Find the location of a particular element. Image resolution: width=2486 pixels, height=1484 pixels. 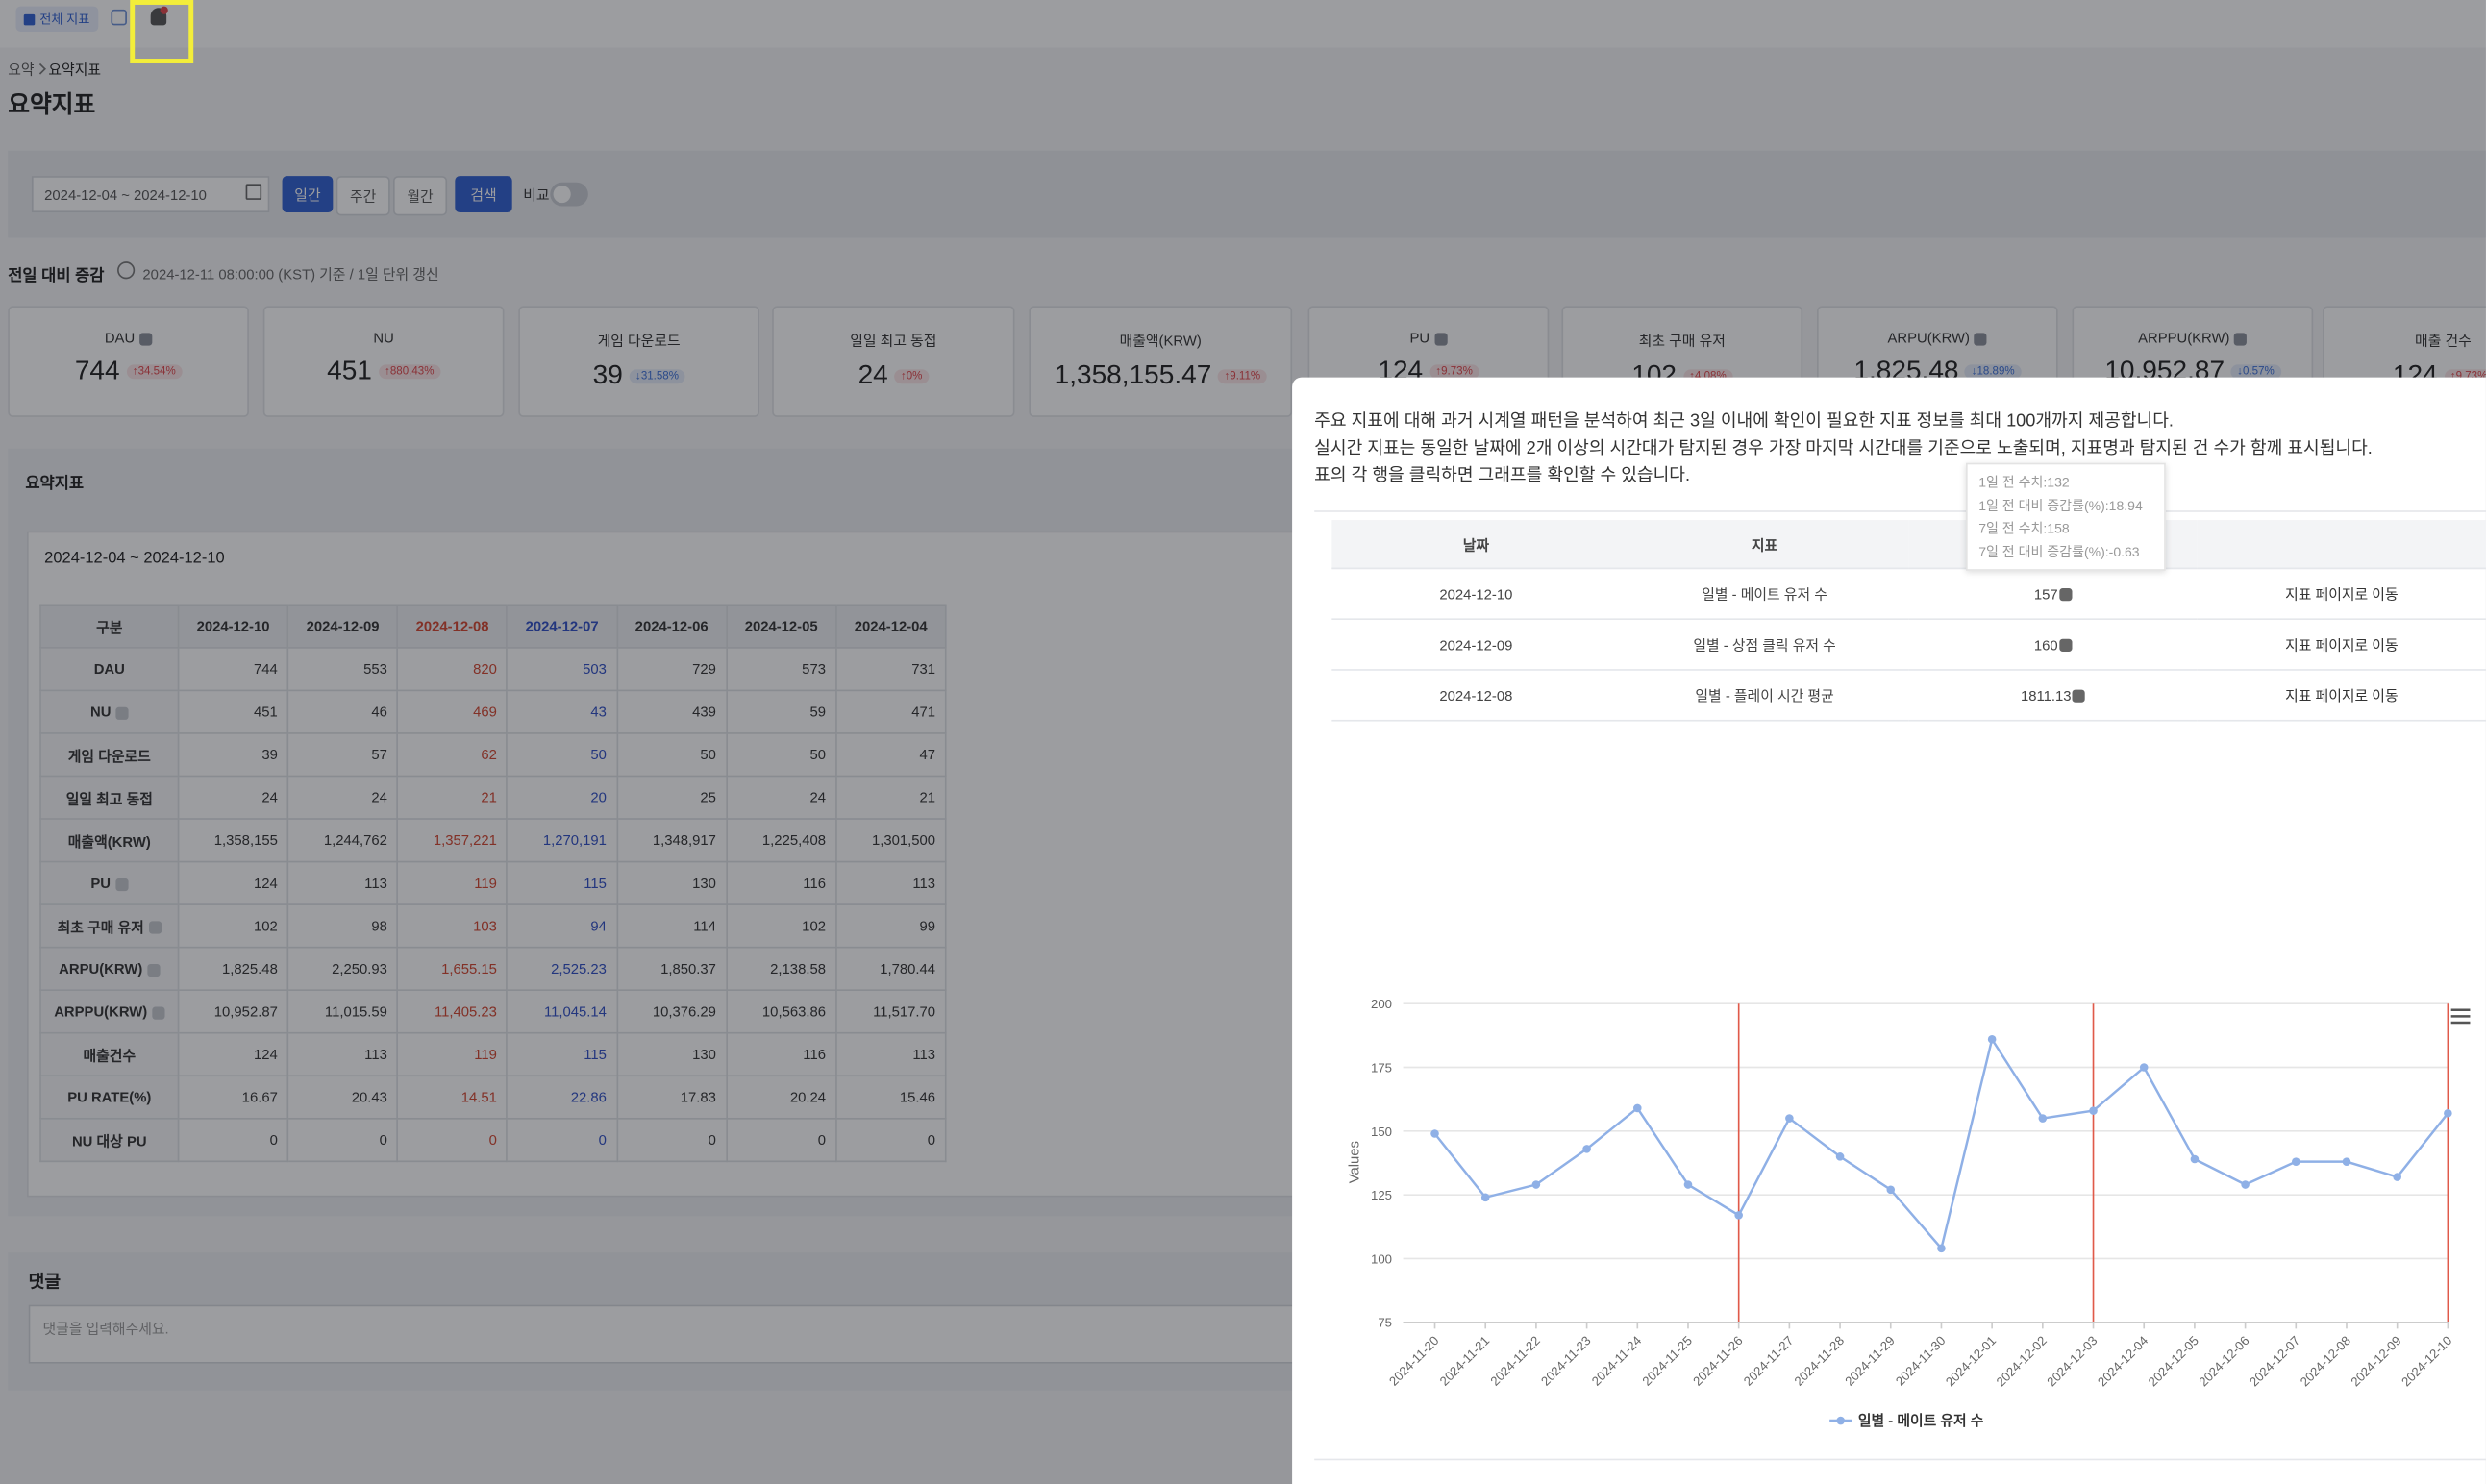

kpi-label: ARPU(KRW) is located at coordinates (1937, 338).